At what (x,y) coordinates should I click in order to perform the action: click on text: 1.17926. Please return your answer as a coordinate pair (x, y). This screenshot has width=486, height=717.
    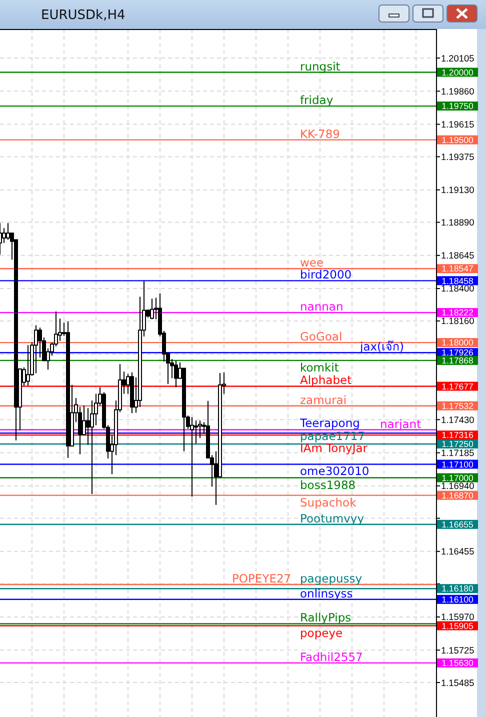
    Looking at the image, I should click on (458, 353).